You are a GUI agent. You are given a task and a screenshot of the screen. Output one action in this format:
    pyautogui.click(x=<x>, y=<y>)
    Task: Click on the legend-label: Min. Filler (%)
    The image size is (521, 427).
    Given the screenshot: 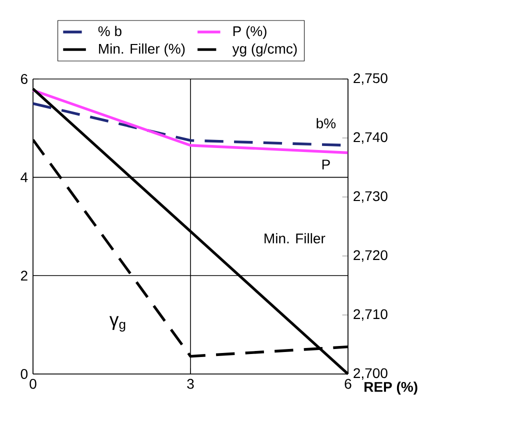 What is the action you would take?
    pyautogui.click(x=142, y=50)
    